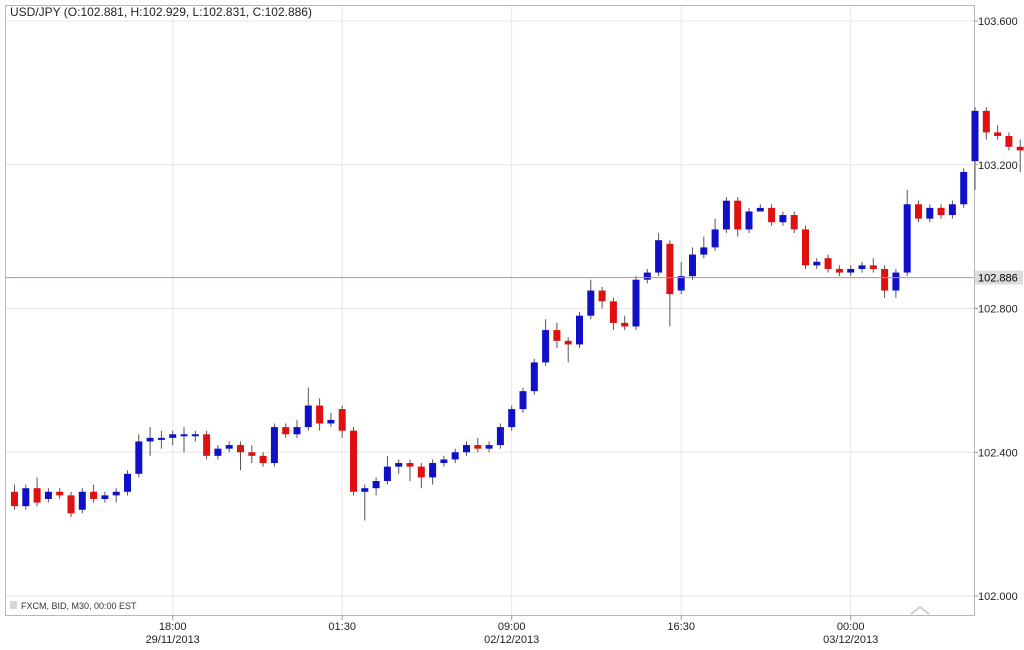  Describe the element at coordinates (511, 639) in the screenshot. I see `x-date-label: 02/12/2013` at that location.